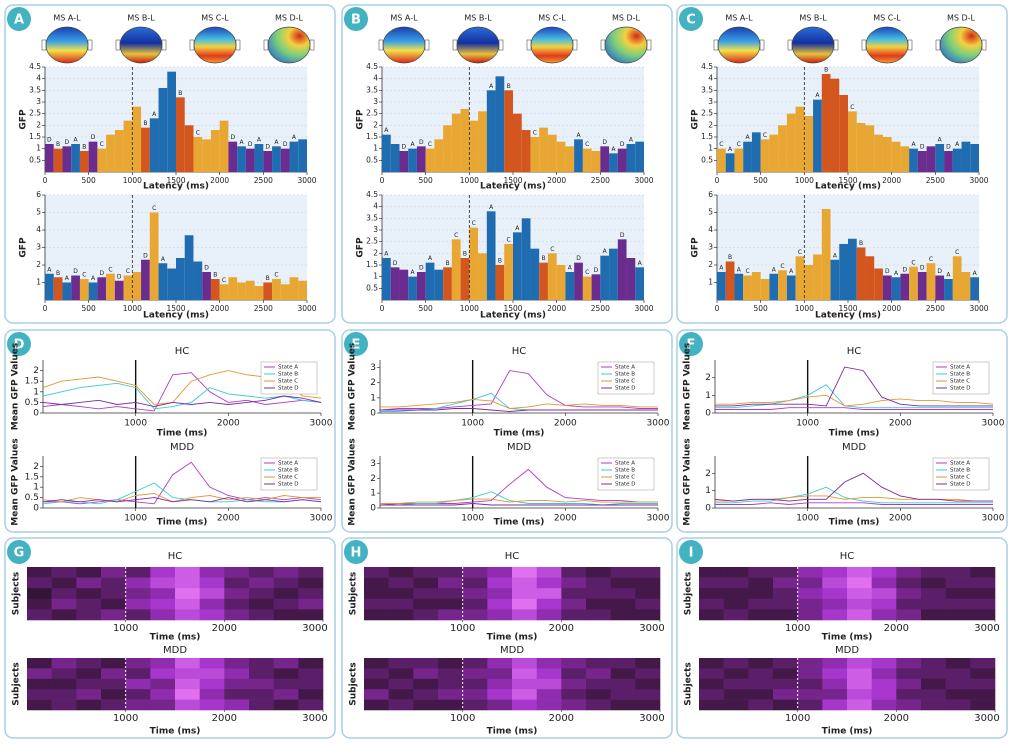 The width and height of the screenshot is (1013, 744). What do you see at coordinates (935, 180) in the screenshot?
I see `x-tick-label: 2500` at bounding box center [935, 180].